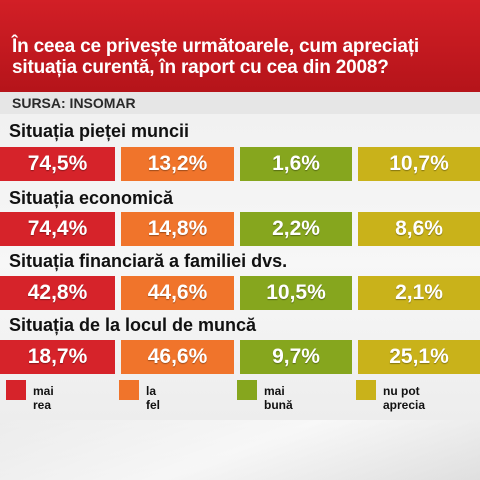 This screenshot has height=480, width=480. What do you see at coordinates (278, 398) in the screenshot?
I see `legend-label-mai-buna: mai bună` at bounding box center [278, 398].